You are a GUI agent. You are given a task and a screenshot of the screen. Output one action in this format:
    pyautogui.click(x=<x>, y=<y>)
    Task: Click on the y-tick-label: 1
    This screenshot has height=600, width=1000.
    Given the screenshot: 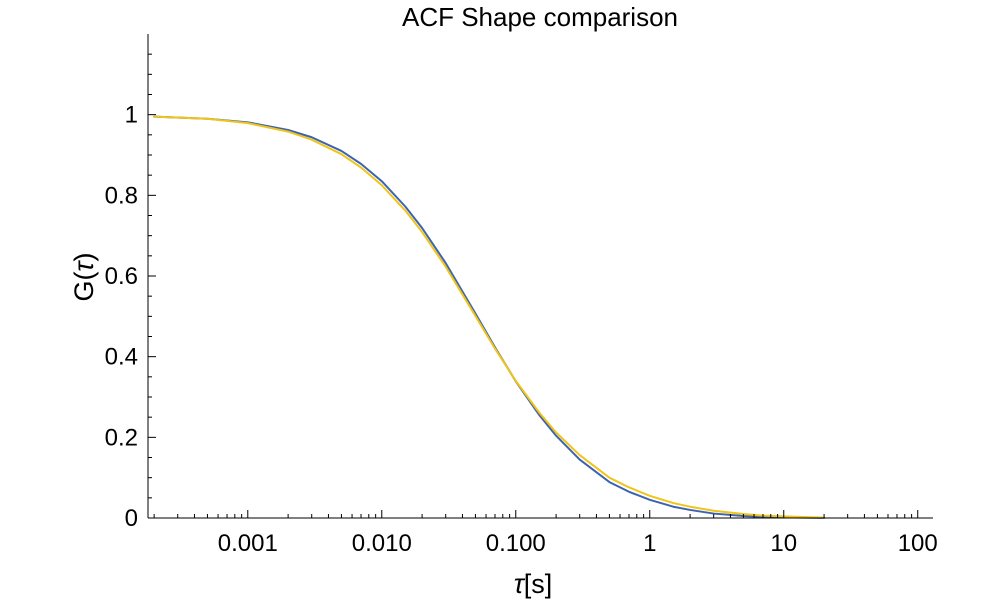 What is the action you would take?
    pyautogui.click(x=131, y=115)
    